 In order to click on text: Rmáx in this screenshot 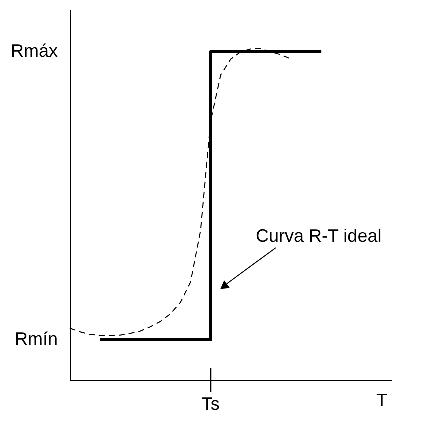, I will do `click(34, 51)`.